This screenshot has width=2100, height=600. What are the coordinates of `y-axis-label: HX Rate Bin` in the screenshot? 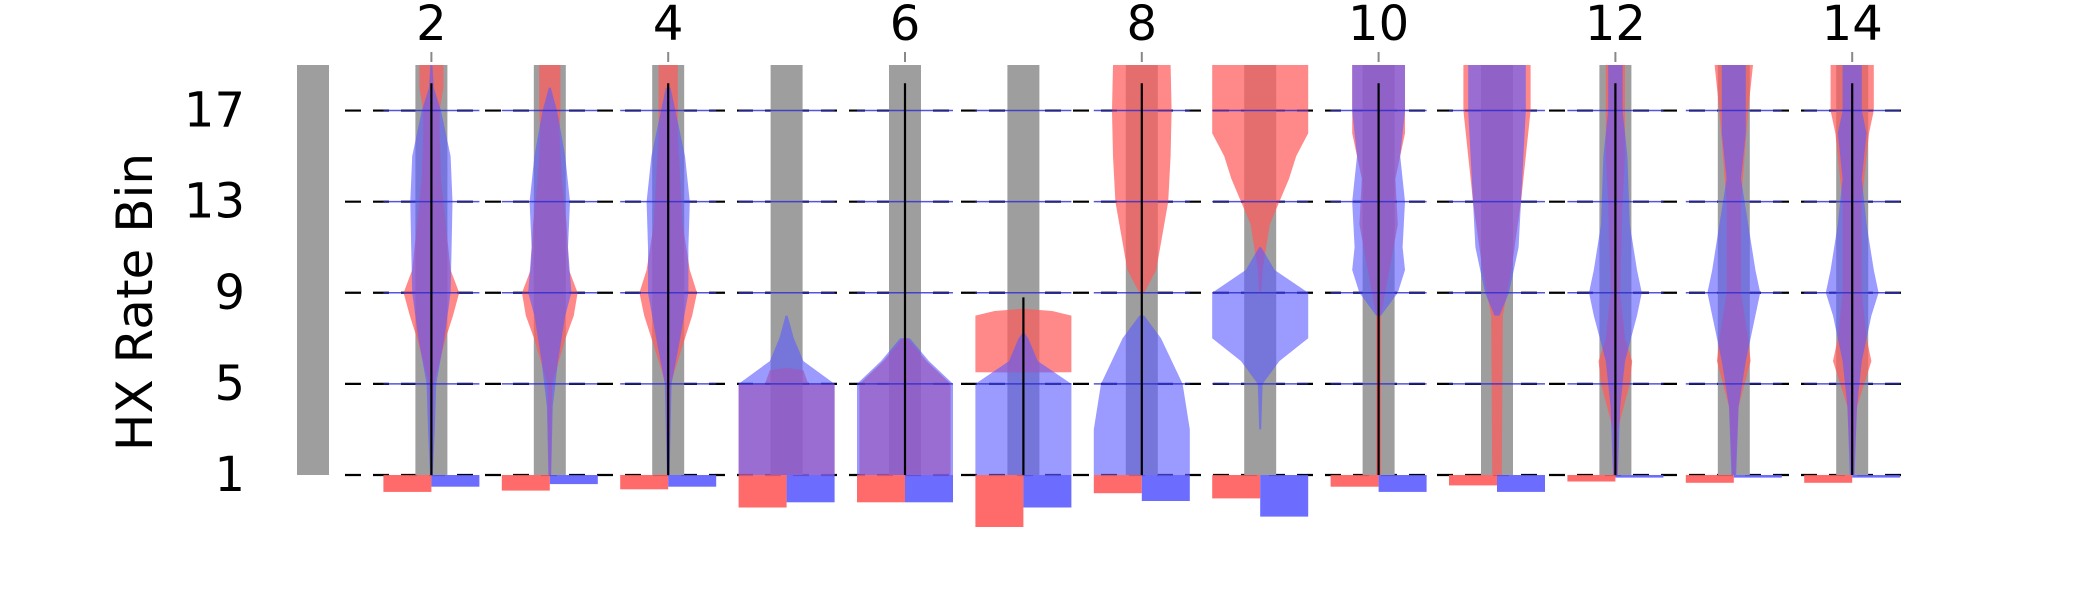 It's located at (135, 302).